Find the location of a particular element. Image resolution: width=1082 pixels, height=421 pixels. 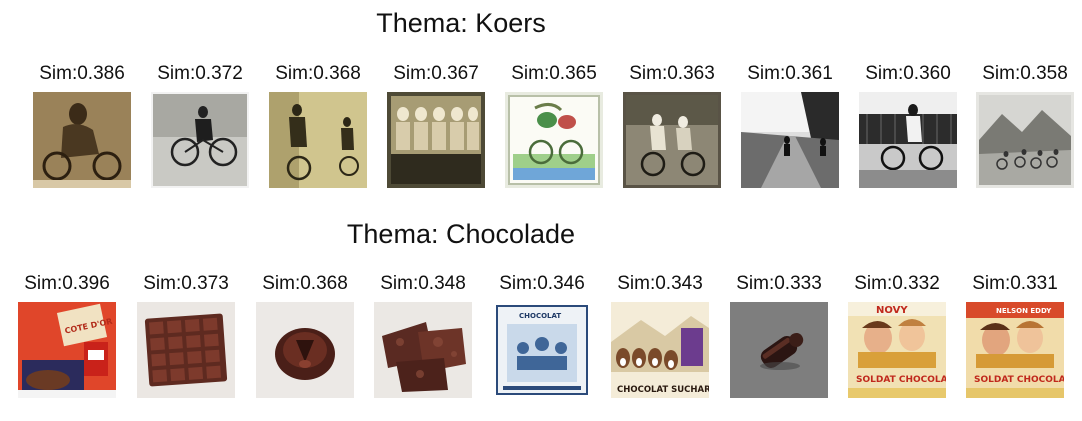

similarity-score: Sim:0.365 is located at coordinates (554, 73).